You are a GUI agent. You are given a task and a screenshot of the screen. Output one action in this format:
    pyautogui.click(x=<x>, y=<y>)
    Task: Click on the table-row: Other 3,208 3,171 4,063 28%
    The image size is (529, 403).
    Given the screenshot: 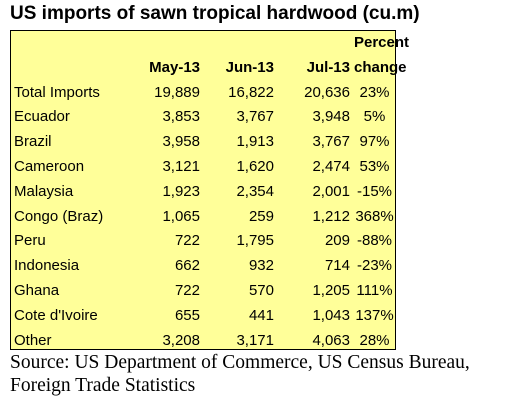 What is the action you would take?
    pyautogui.click(x=203, y=341)
    